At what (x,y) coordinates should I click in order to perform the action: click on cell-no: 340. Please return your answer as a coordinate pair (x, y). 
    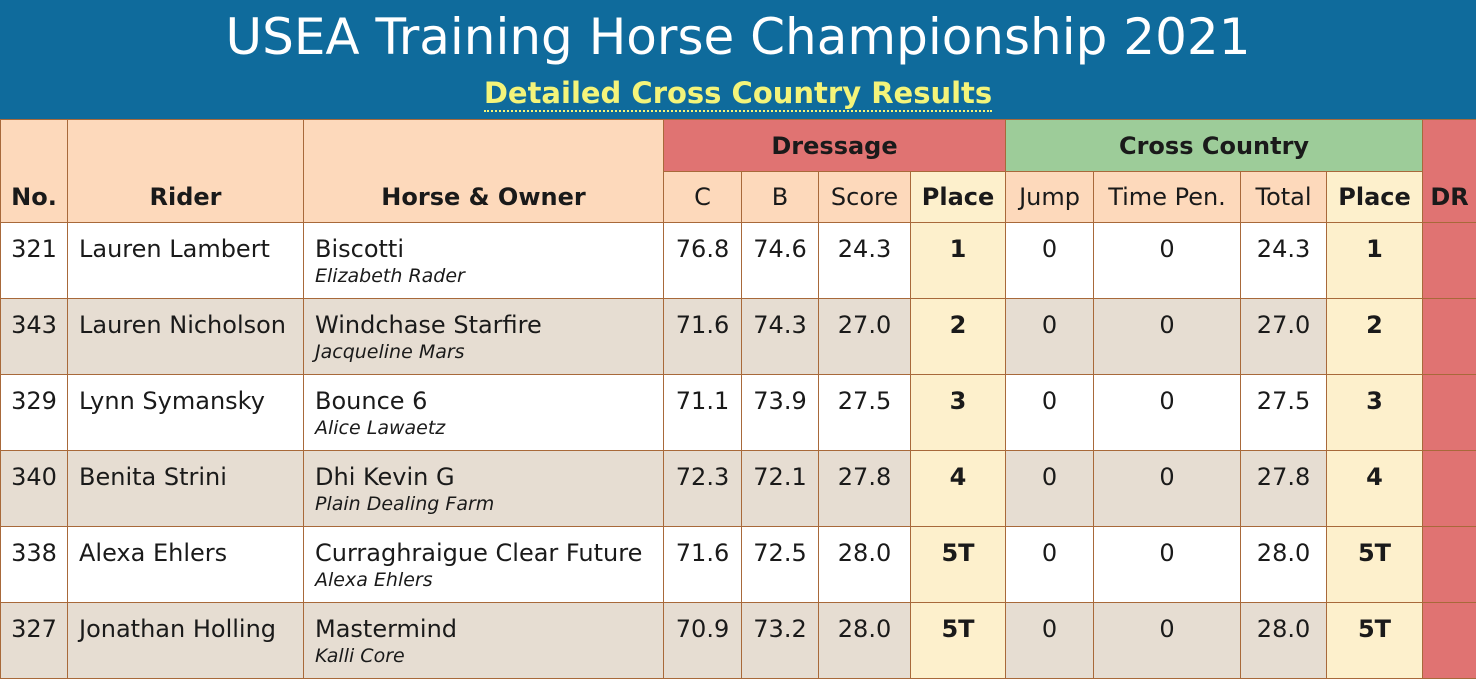
    Looking at the image, I should click on (34, 489).